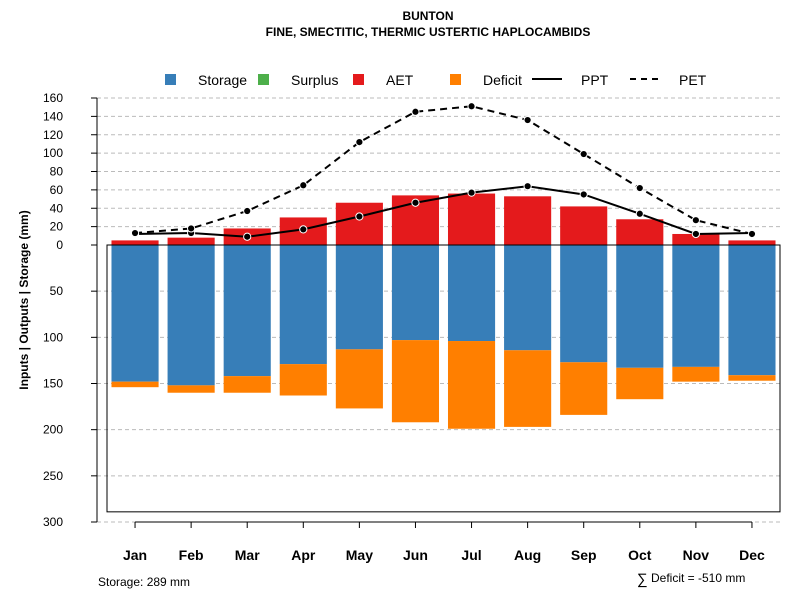  What do you see at coordinates (53, 135) in the screenshot?
I see `y-tick-label: 120` at bounding box center [53, 135].